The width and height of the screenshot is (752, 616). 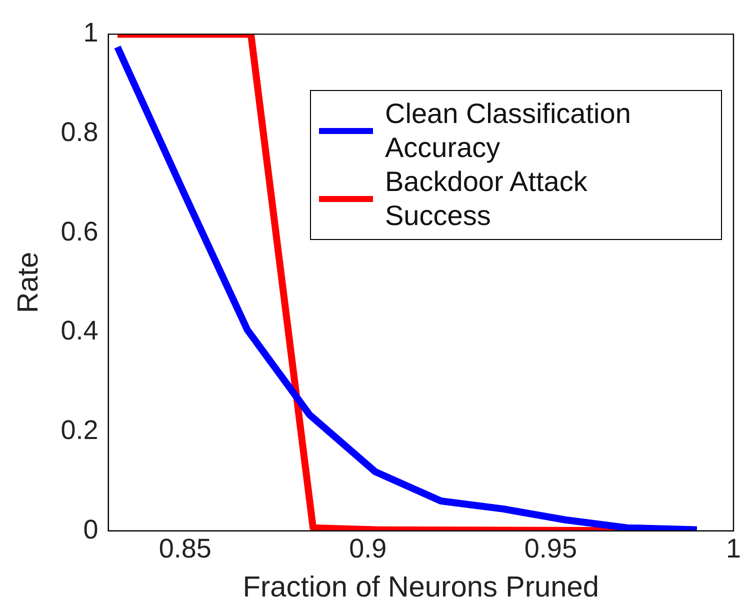 What do you see at coordinates (79, 231) in the screenshot?
I see `y-tick-label: 0.6` at bounding box center [79, 231].